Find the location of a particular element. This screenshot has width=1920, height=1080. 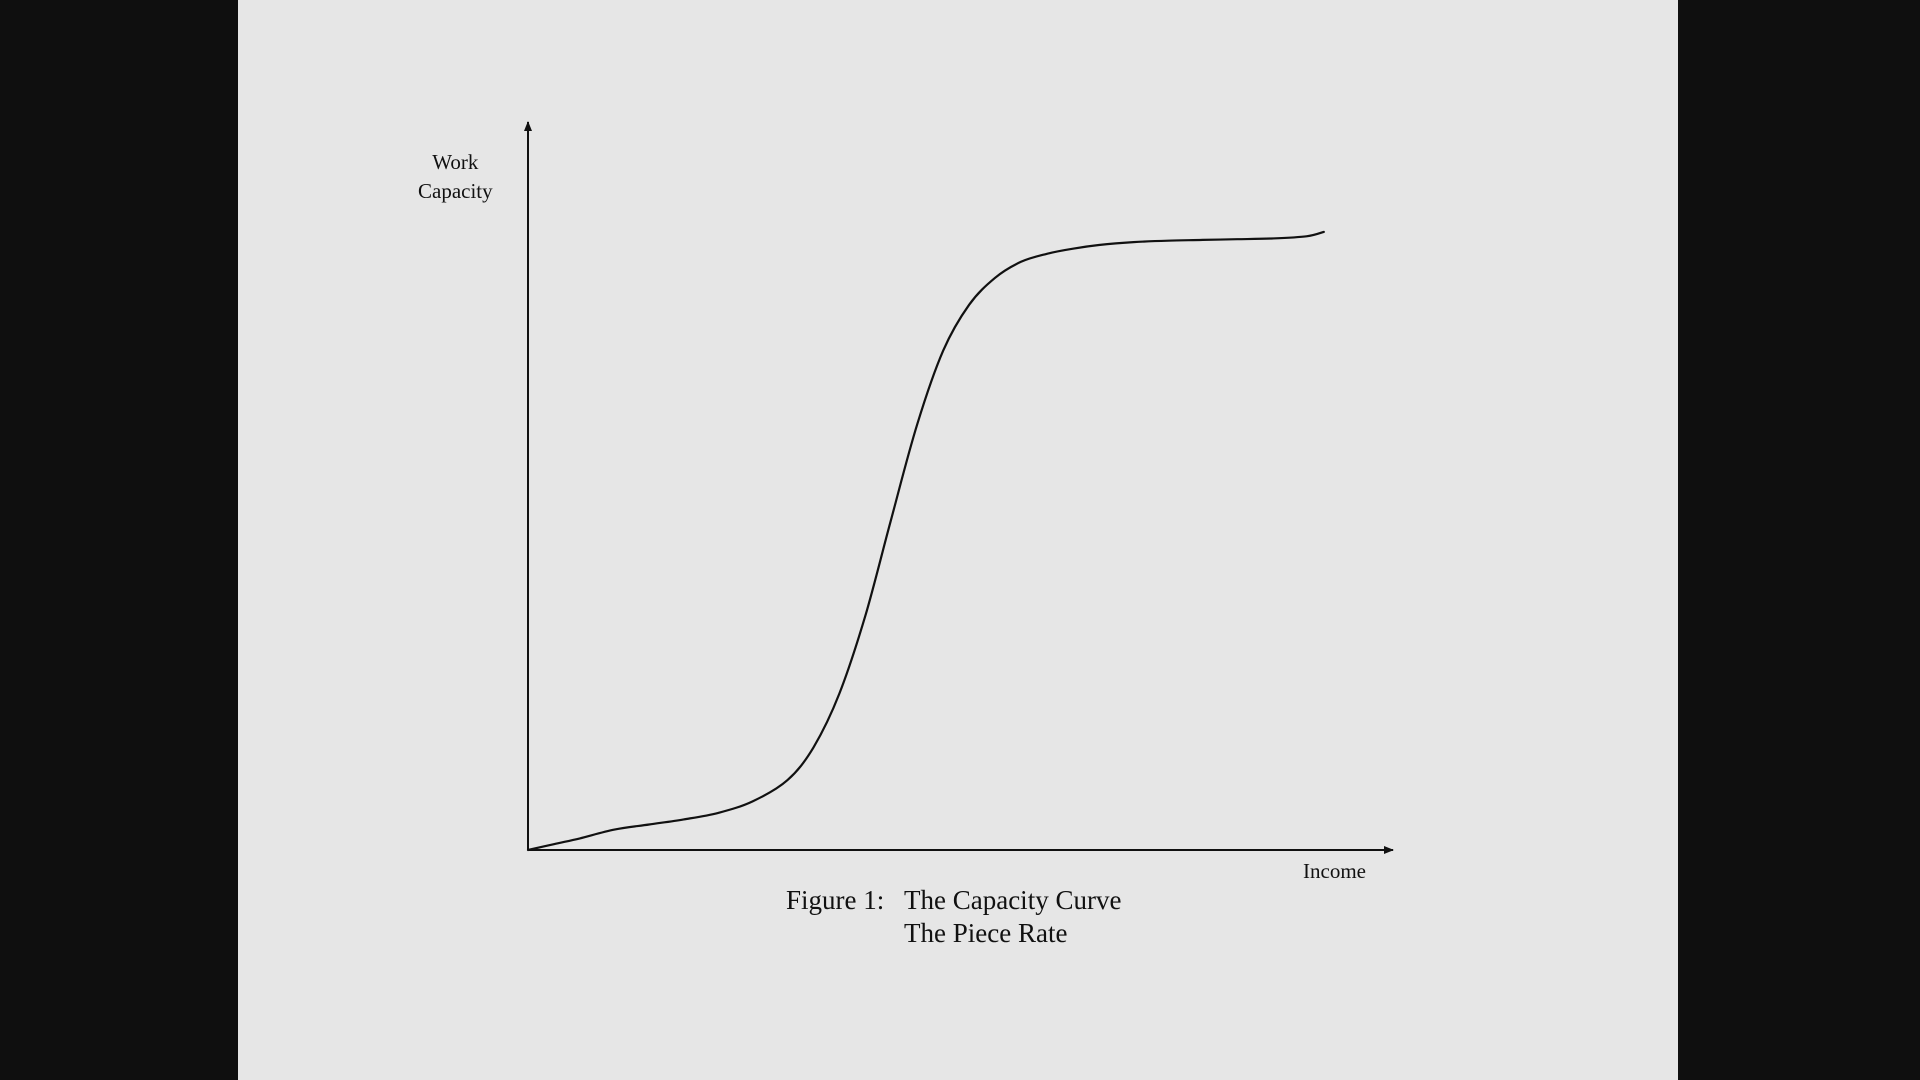

x-axis-label: Income is located at coordinates (1334, 871).